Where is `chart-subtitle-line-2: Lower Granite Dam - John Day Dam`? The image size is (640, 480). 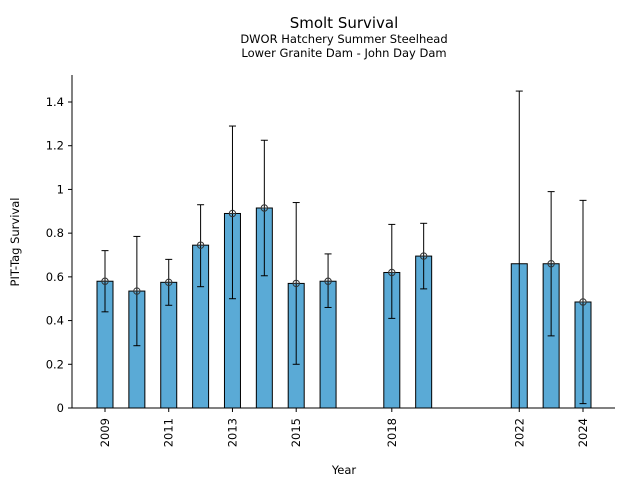 chart-subtitle-line-2: Lower Granite Dam - John Day Dam is located at coordinates (343, 53).